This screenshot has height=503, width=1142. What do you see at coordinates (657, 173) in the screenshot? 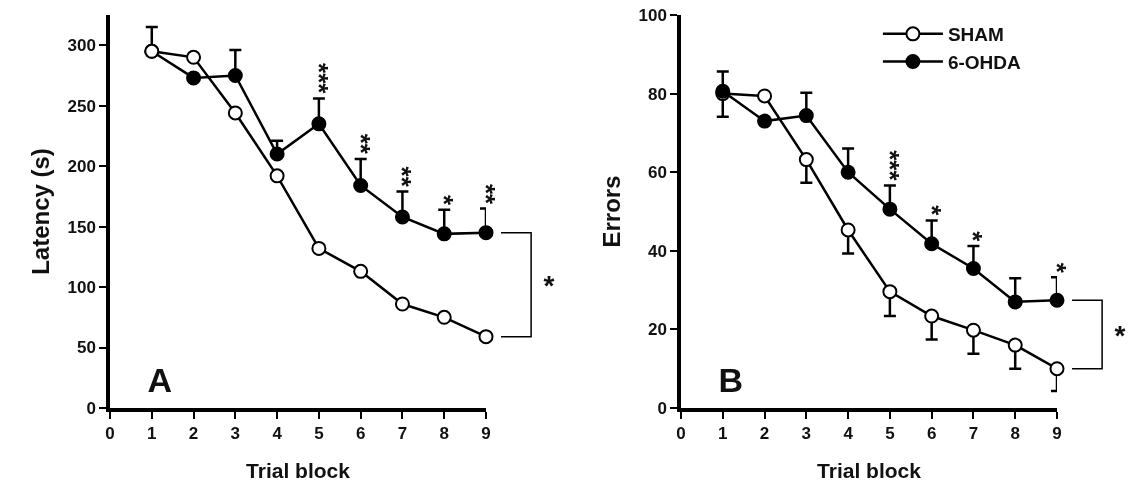
I see `y-tick-label: 60` at bounding box center [657, 173].